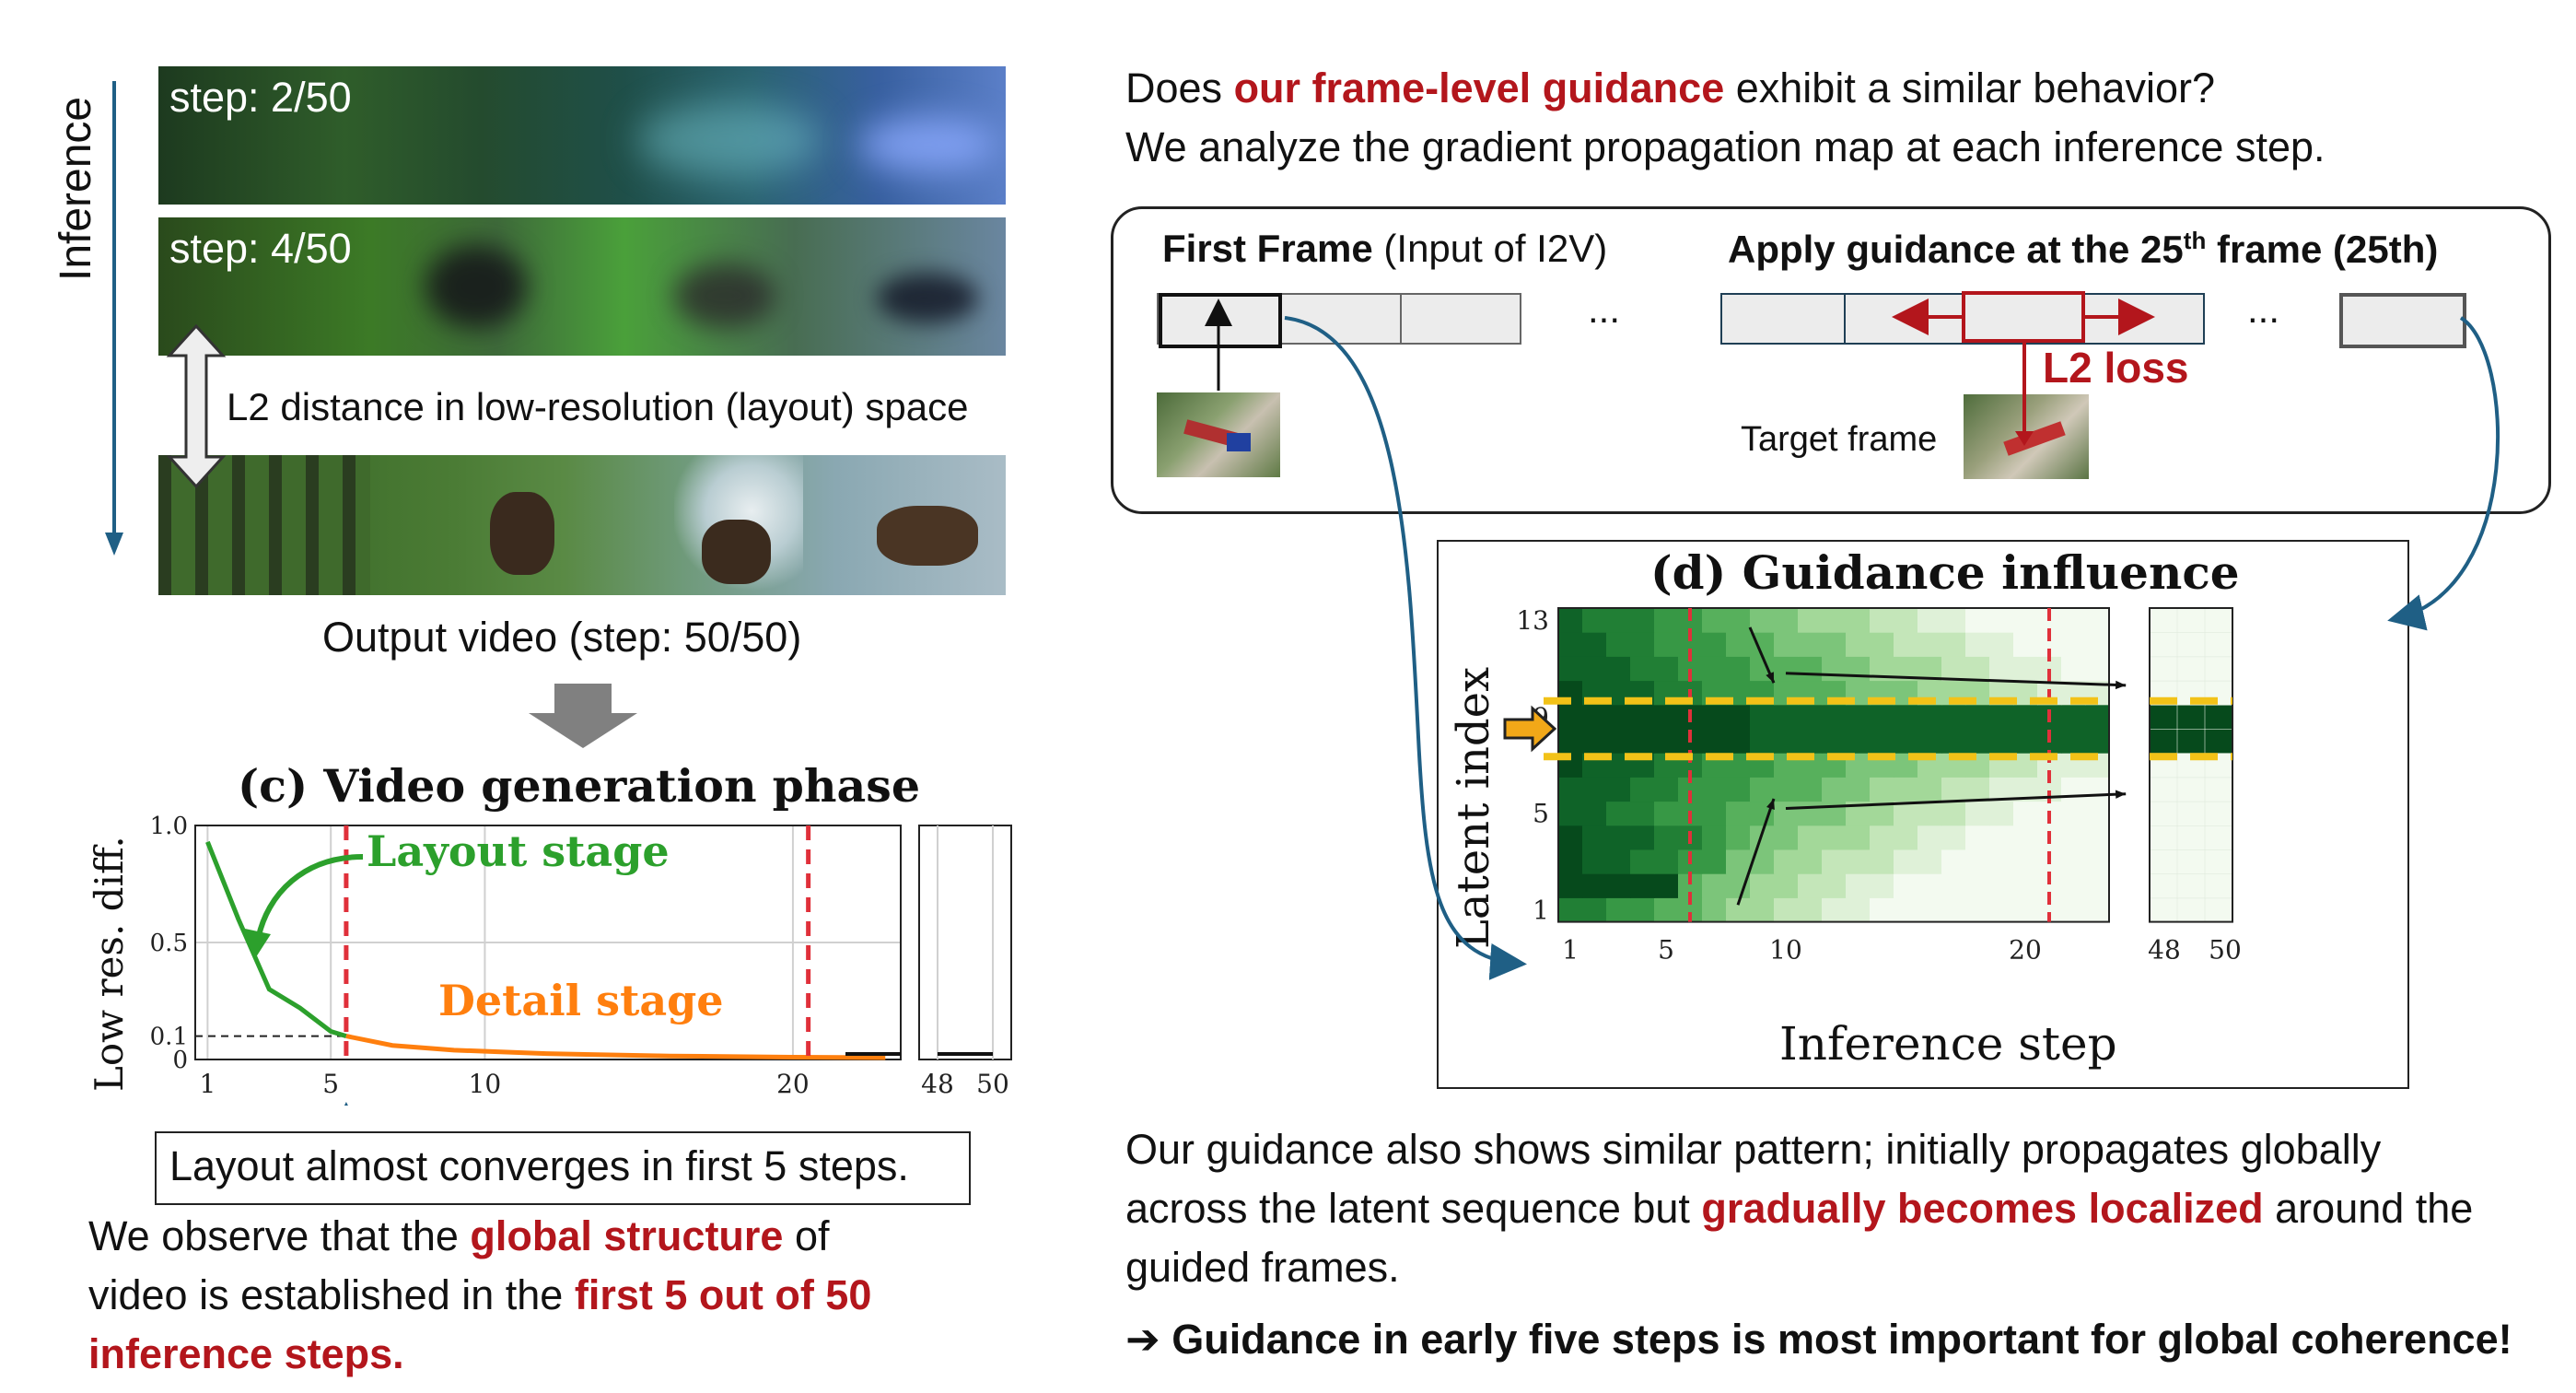 This screenshot has height=1393, width=2576. What do you see at coordinates (1839, 439) in the screenshot?
I see `target-frame-label: Target frame` at bounding box center [1839, 439].